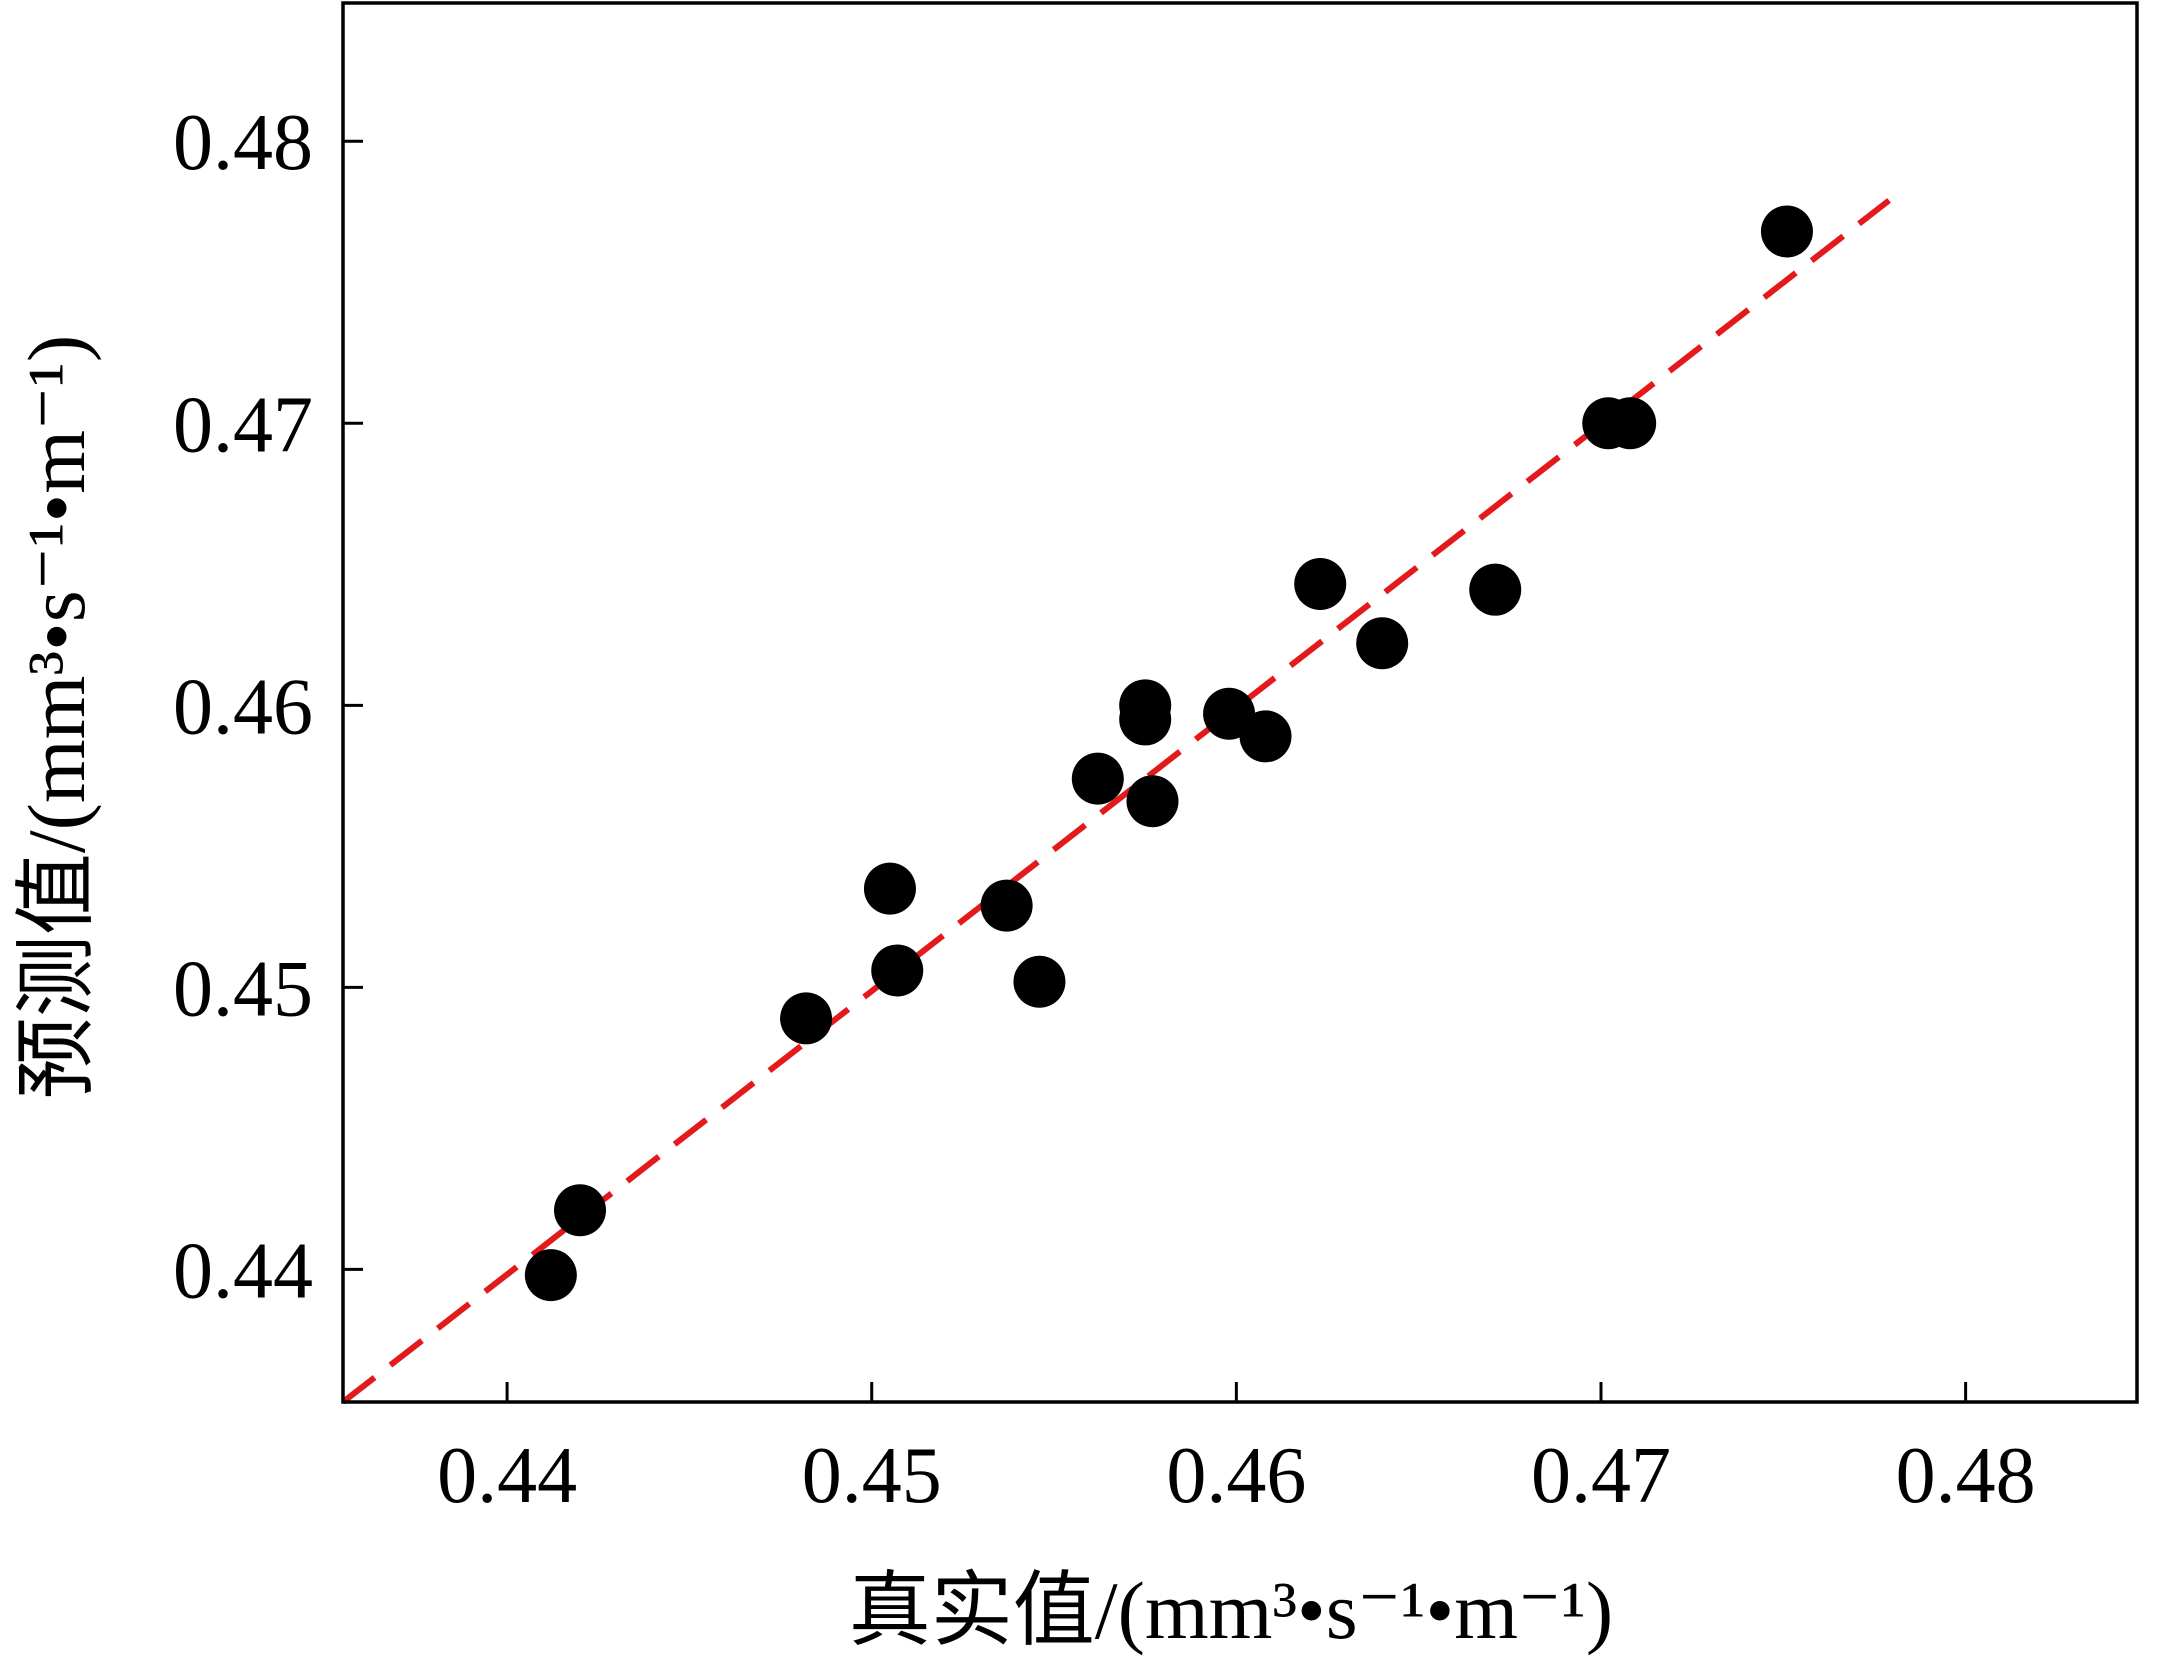  I want to click on y-axis-ticks: 0.44 0.45 0.46 0.47 0.48, so click(268, 707).